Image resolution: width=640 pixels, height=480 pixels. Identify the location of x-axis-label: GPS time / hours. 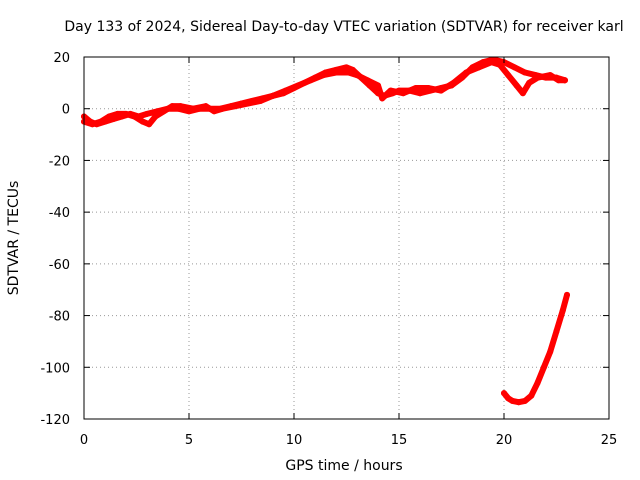
(343, 466).